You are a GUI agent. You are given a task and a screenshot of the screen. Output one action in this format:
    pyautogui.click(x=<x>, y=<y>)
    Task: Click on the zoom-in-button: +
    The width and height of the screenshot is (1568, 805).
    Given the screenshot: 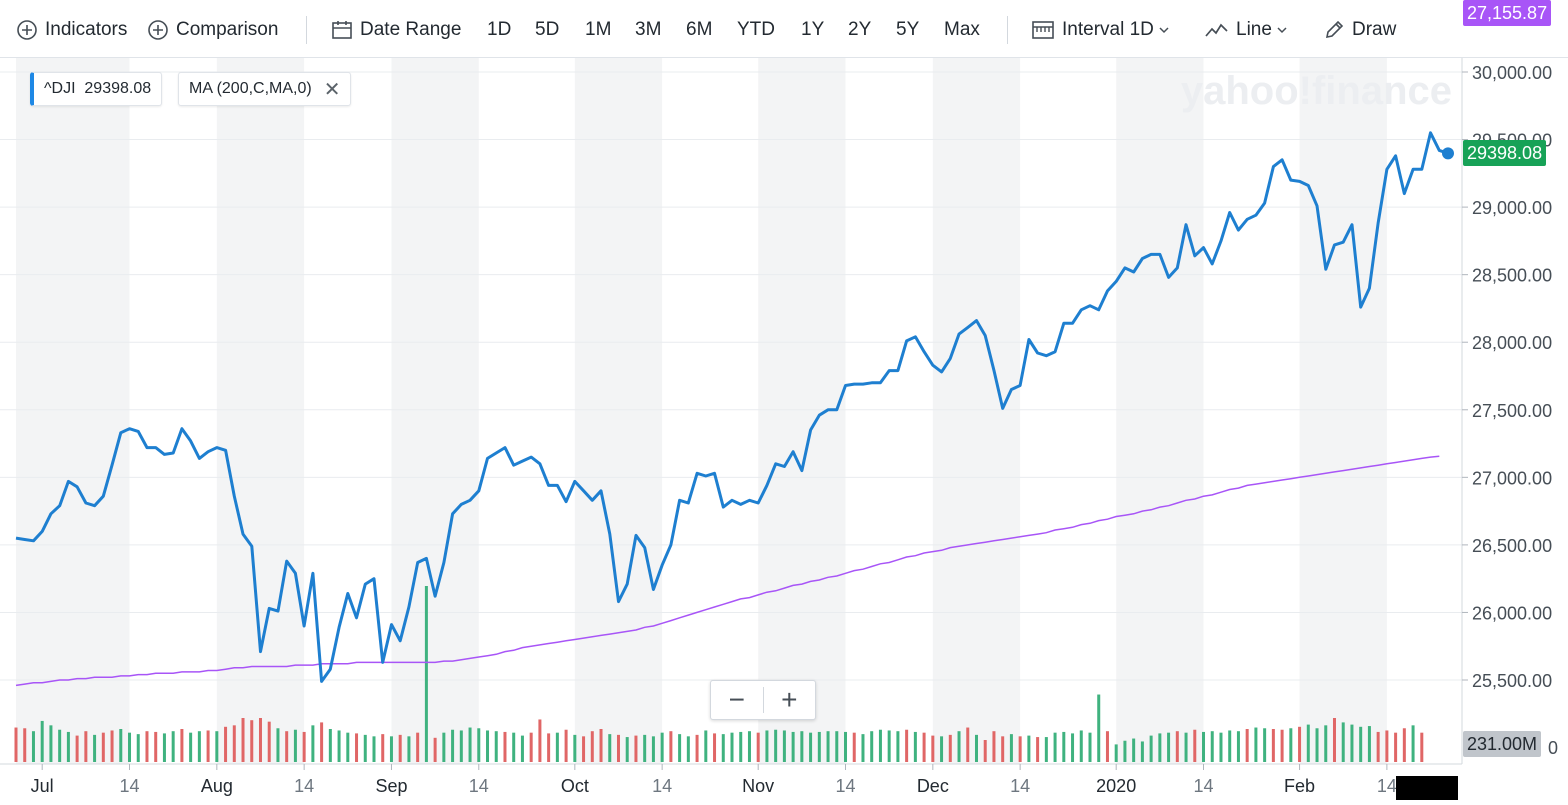 What is the action you would take?
    pyautogui.click(x=789, y=699)
    